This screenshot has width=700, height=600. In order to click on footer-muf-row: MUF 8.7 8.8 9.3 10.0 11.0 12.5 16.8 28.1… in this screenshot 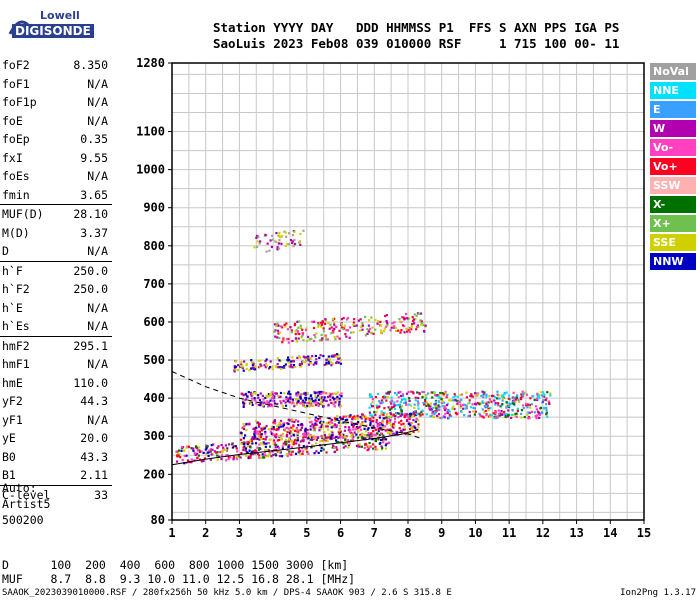, I will do `click(179, 579)`.